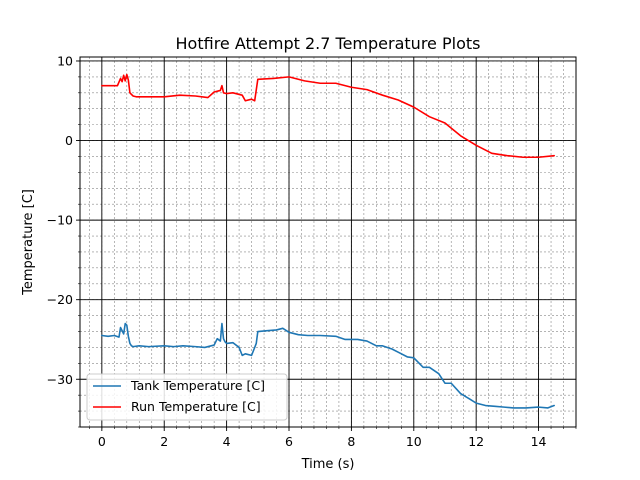 The height and width of the screenshot is (480, 640). Describe the element at coordinates (351, 441) in the screenshot. I see `x-tick-label: 8` at that location.